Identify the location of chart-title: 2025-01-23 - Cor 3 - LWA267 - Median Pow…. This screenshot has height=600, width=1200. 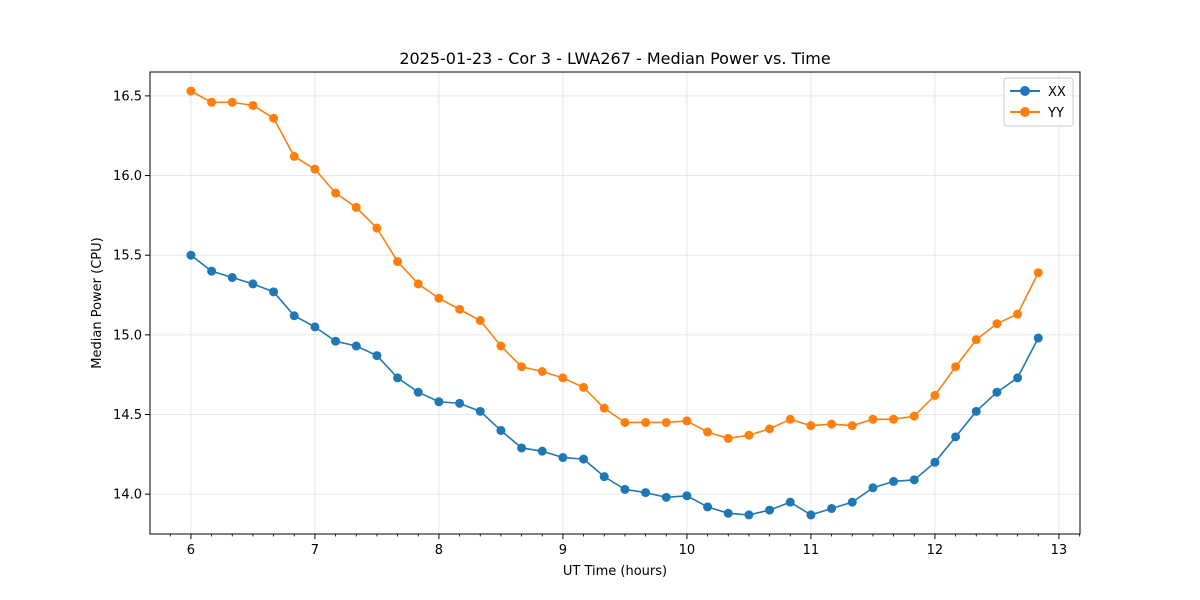
(614, 58).